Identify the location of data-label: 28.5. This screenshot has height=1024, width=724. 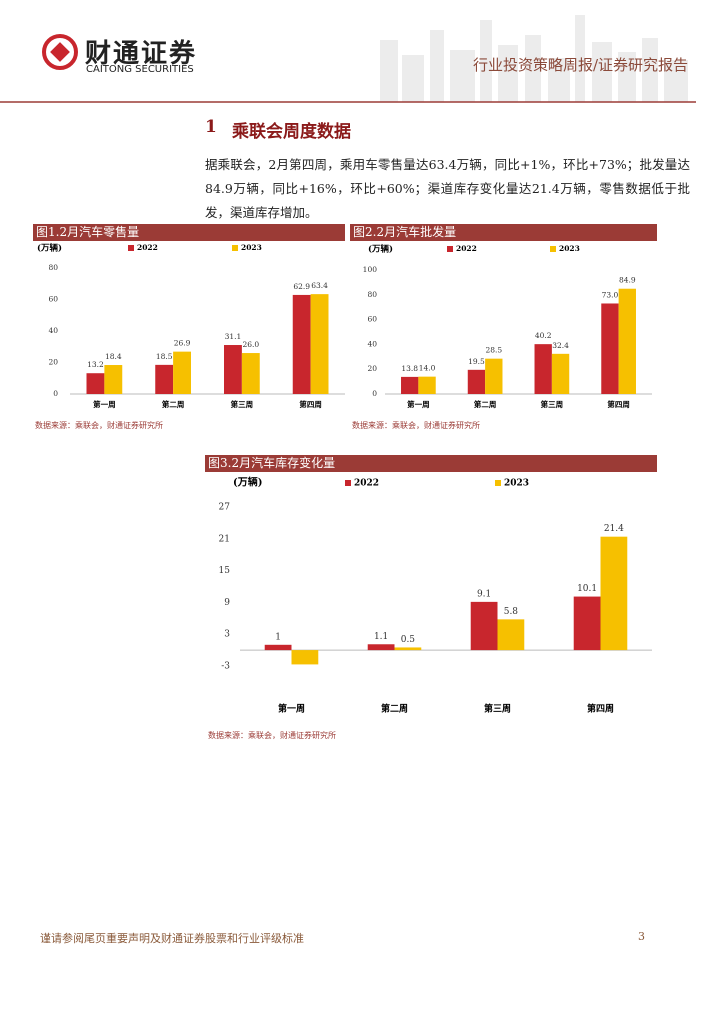
(493, 350).